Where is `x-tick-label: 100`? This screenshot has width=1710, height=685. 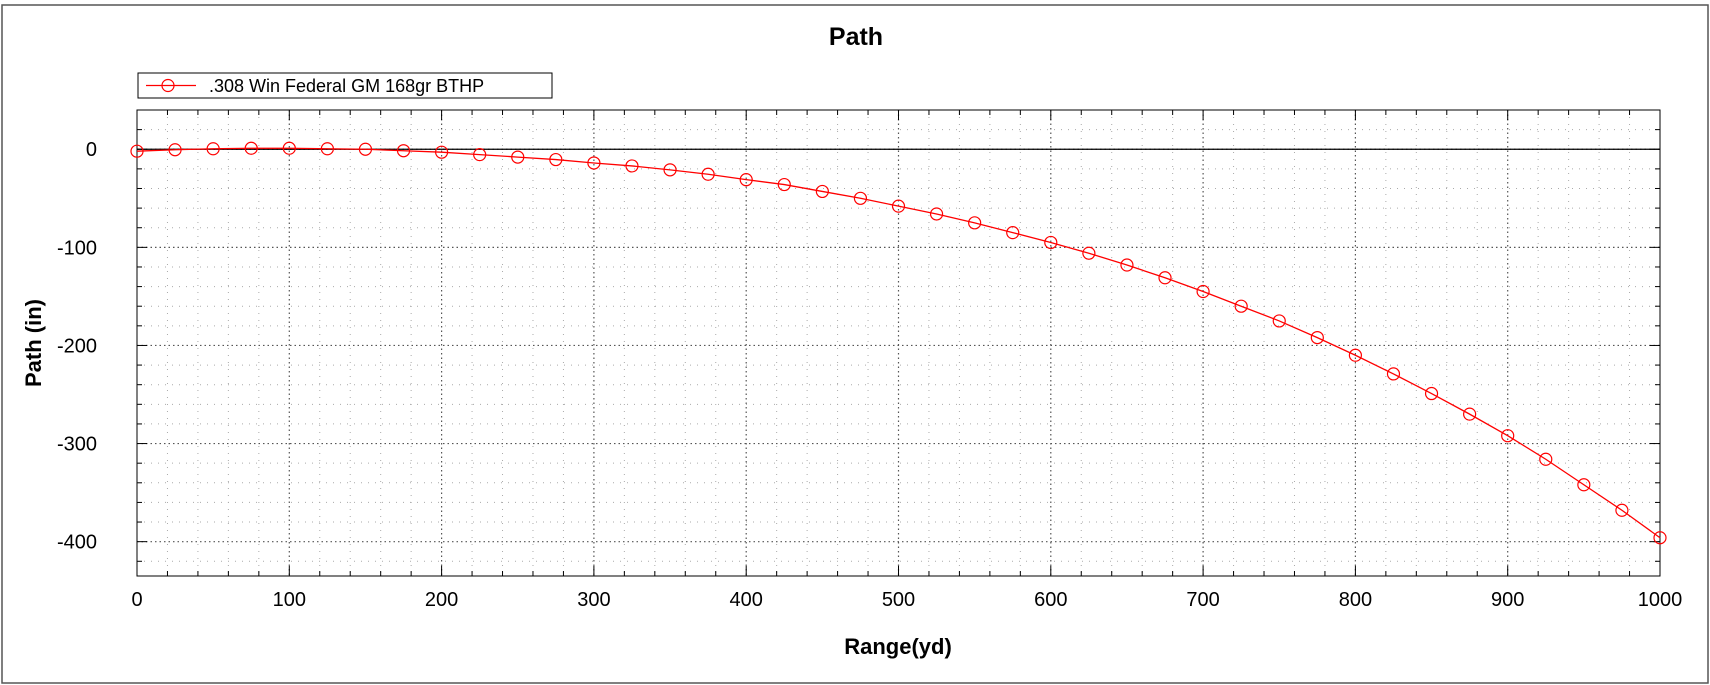
x-tick-label: 100 is located at coordinates (289, 600).